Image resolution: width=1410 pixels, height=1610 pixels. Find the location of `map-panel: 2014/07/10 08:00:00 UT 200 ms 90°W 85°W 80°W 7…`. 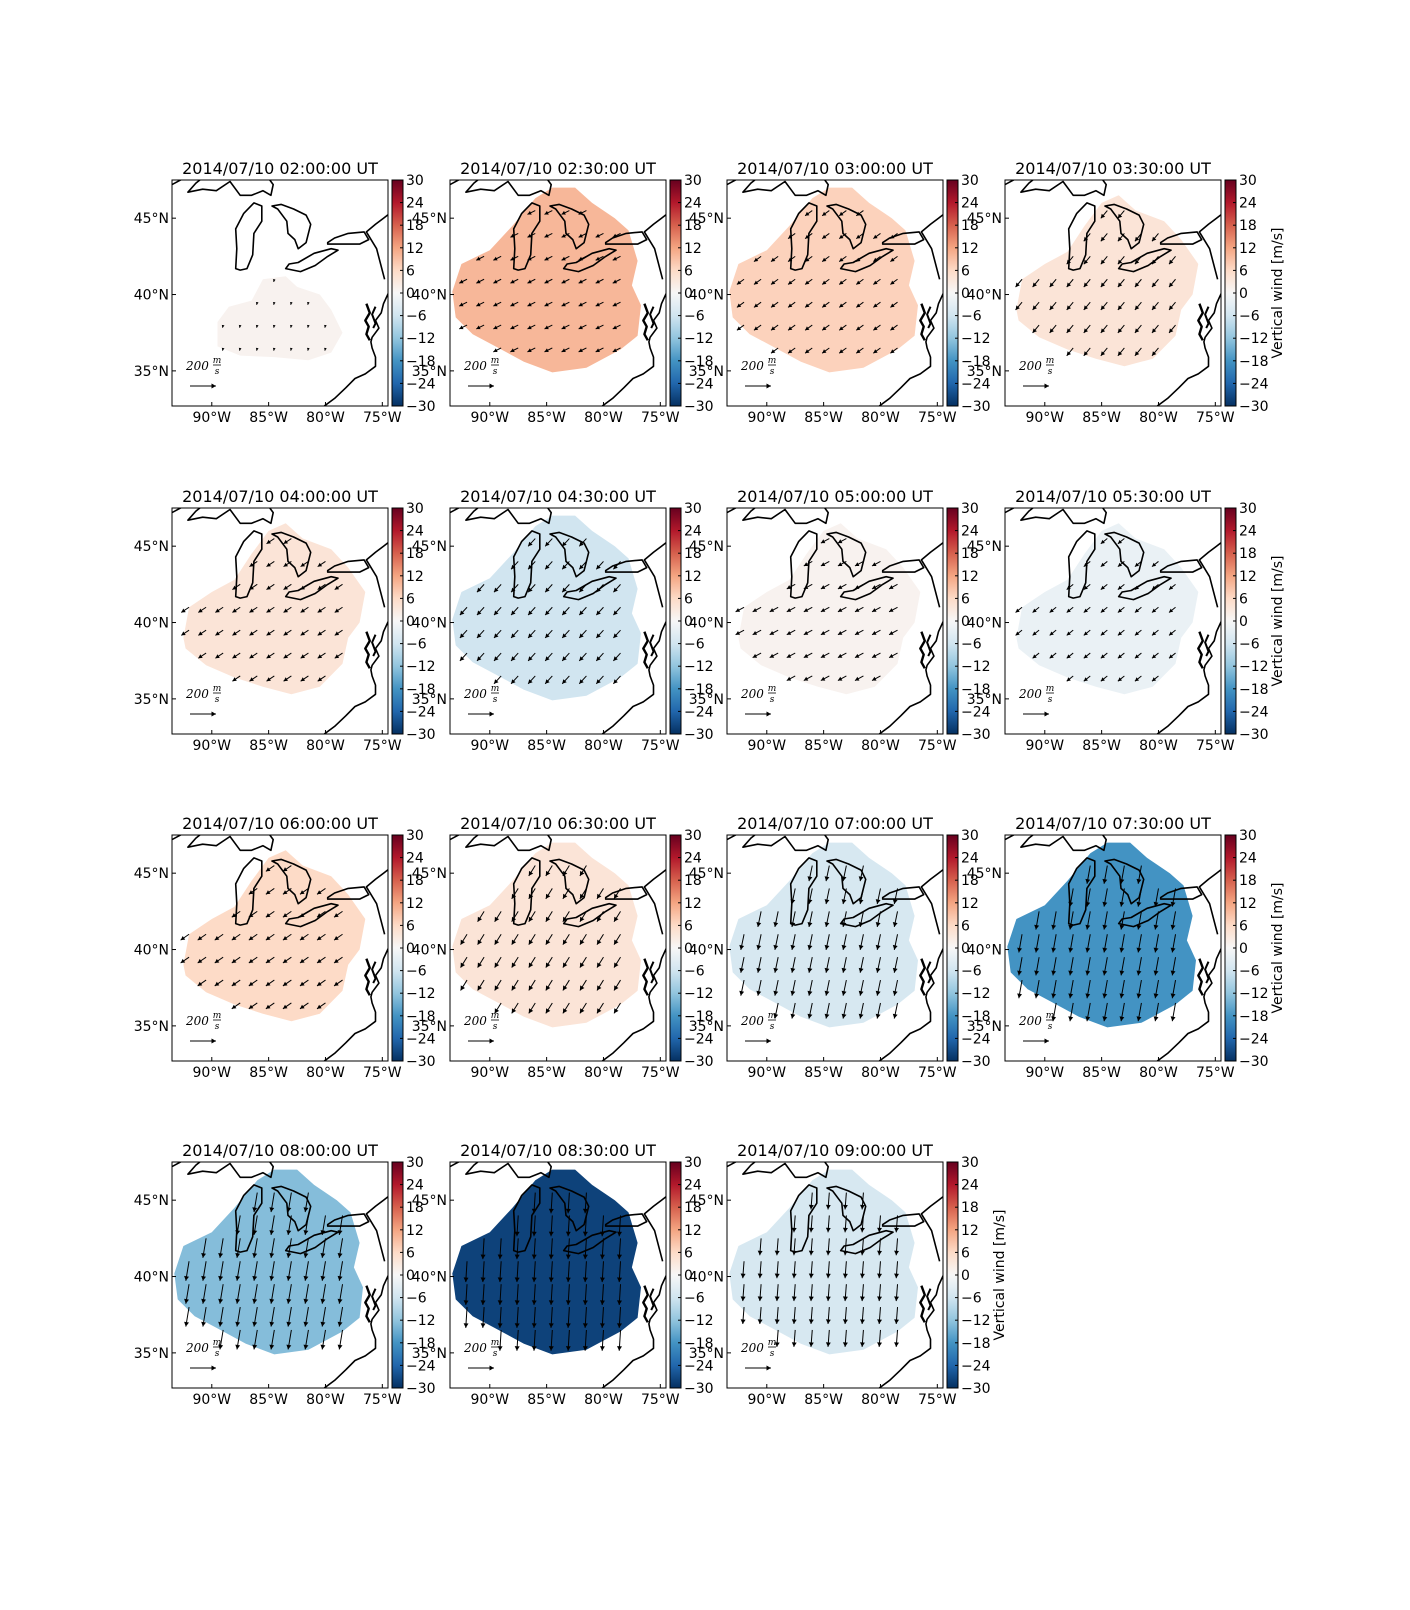

map-panel: 2014/07/10 08:00:00 UT 200 ms 90°W 85°W 80°W 7… is located at coordinates (285, 1274).